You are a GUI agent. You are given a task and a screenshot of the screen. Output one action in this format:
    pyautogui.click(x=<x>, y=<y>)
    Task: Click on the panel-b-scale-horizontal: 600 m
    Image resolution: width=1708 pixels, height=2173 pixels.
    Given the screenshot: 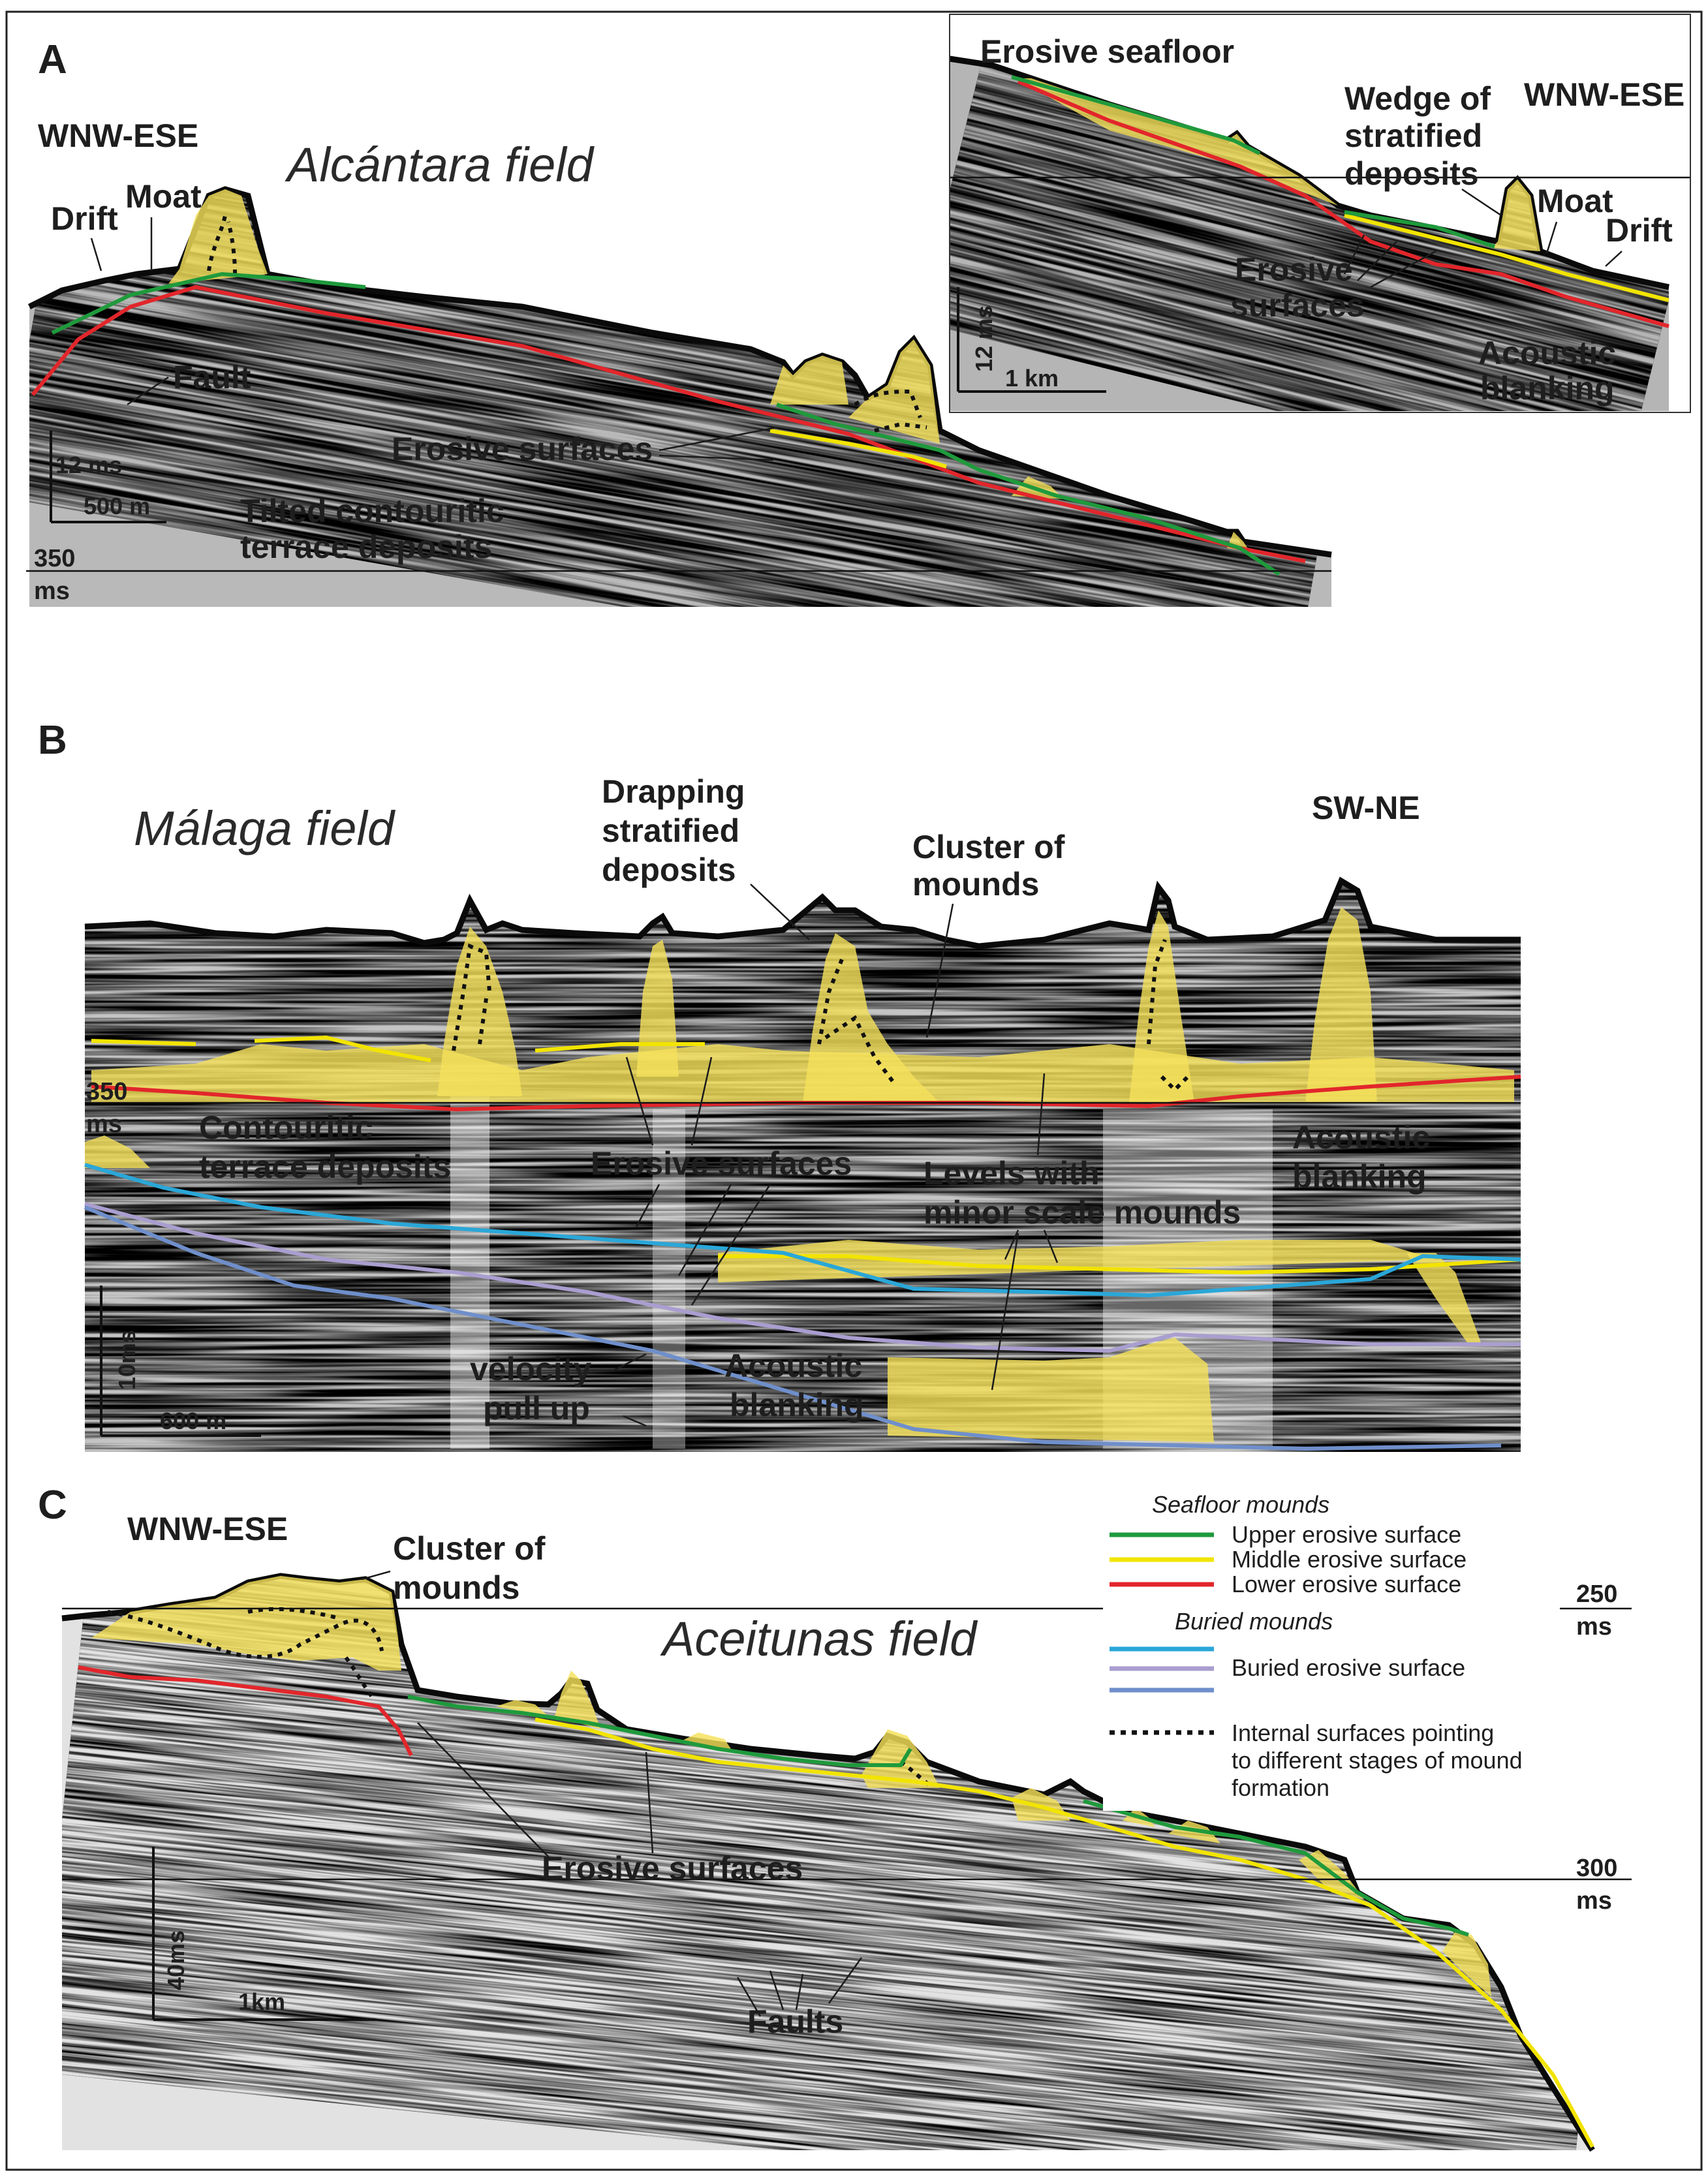 What is the action you would take?
    pyautogui.click(x=193, y=1421)
    